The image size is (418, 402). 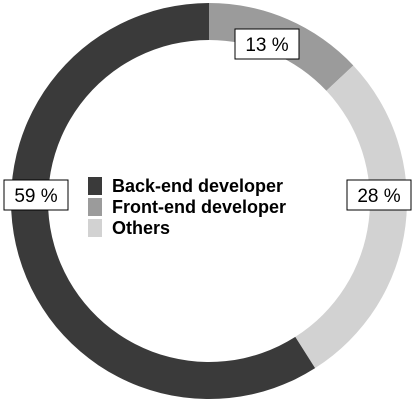 I want to click on percent-label-front-end-developer: 13 %, so click(x=267, y=44).